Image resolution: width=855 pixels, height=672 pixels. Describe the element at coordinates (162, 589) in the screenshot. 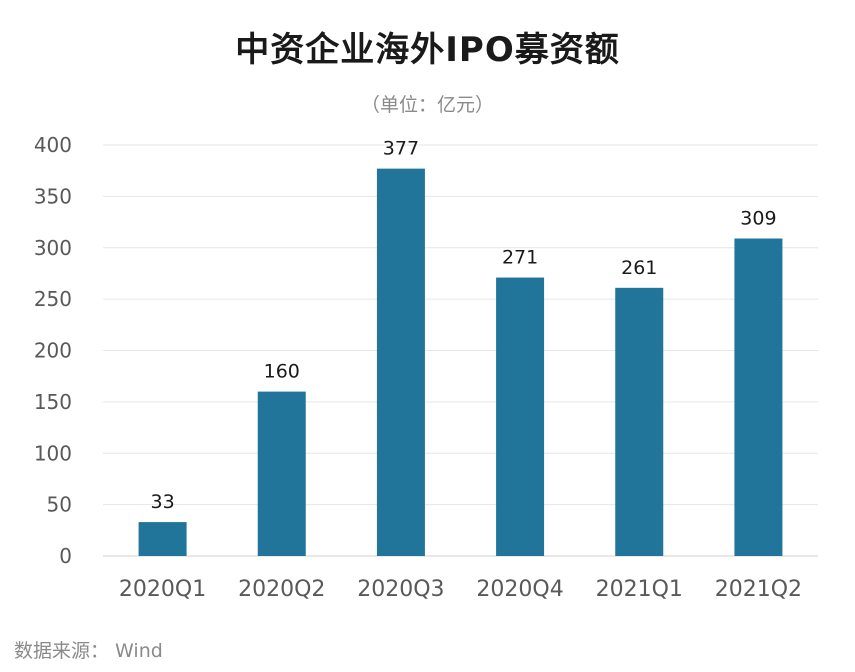

I see `x-tick-label: 2020Q1` at that location.